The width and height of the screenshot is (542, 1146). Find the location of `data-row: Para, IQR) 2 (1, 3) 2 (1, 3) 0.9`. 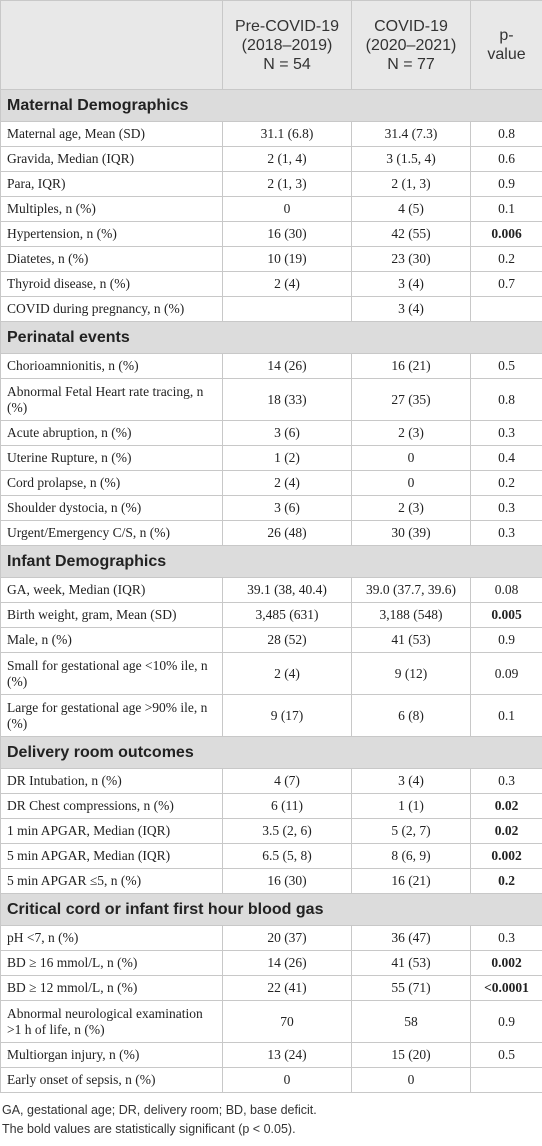

data-row: Para, IQR) 2 (1, 3) 2 (1, 3) 0.9 is located at coordinates (271, 184).